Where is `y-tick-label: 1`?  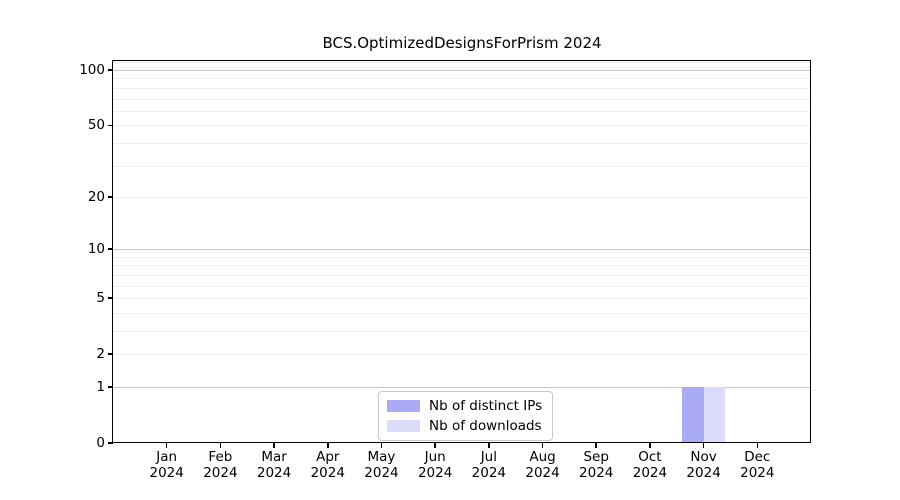 y-tick-label: 1 is located at coordinates (100, 386).